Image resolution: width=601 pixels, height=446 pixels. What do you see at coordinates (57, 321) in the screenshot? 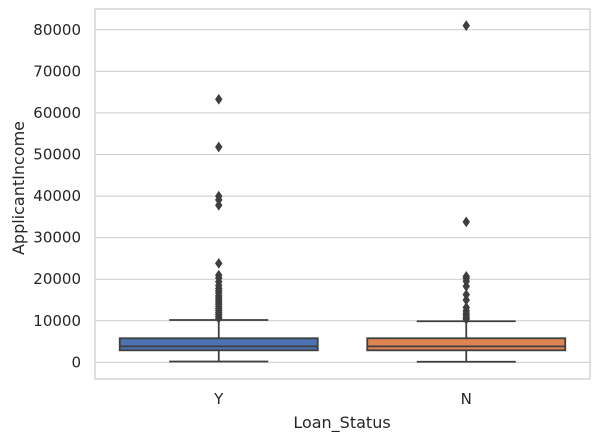
I see `y-tick-label: 10000` at bounding box center [57, 321].